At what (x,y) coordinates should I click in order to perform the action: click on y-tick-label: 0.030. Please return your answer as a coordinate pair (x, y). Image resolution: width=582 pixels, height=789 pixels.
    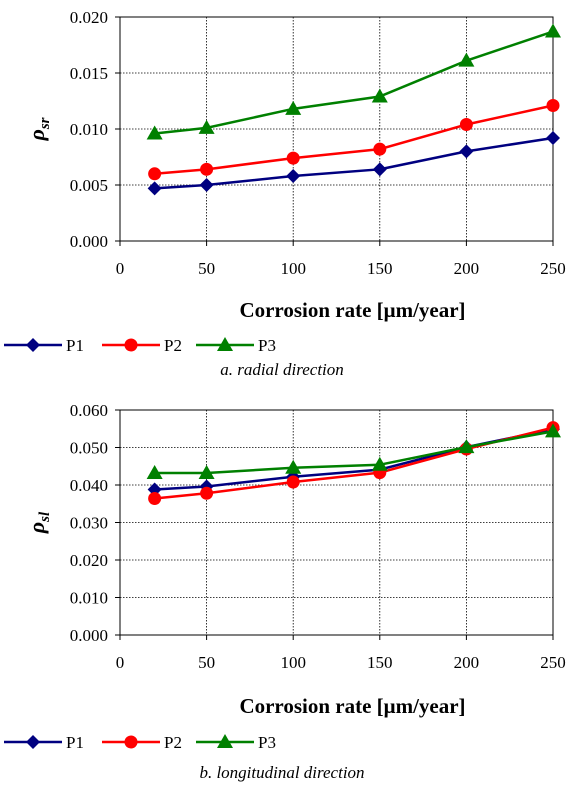
    Looking at the image, I should click on (89, 523).